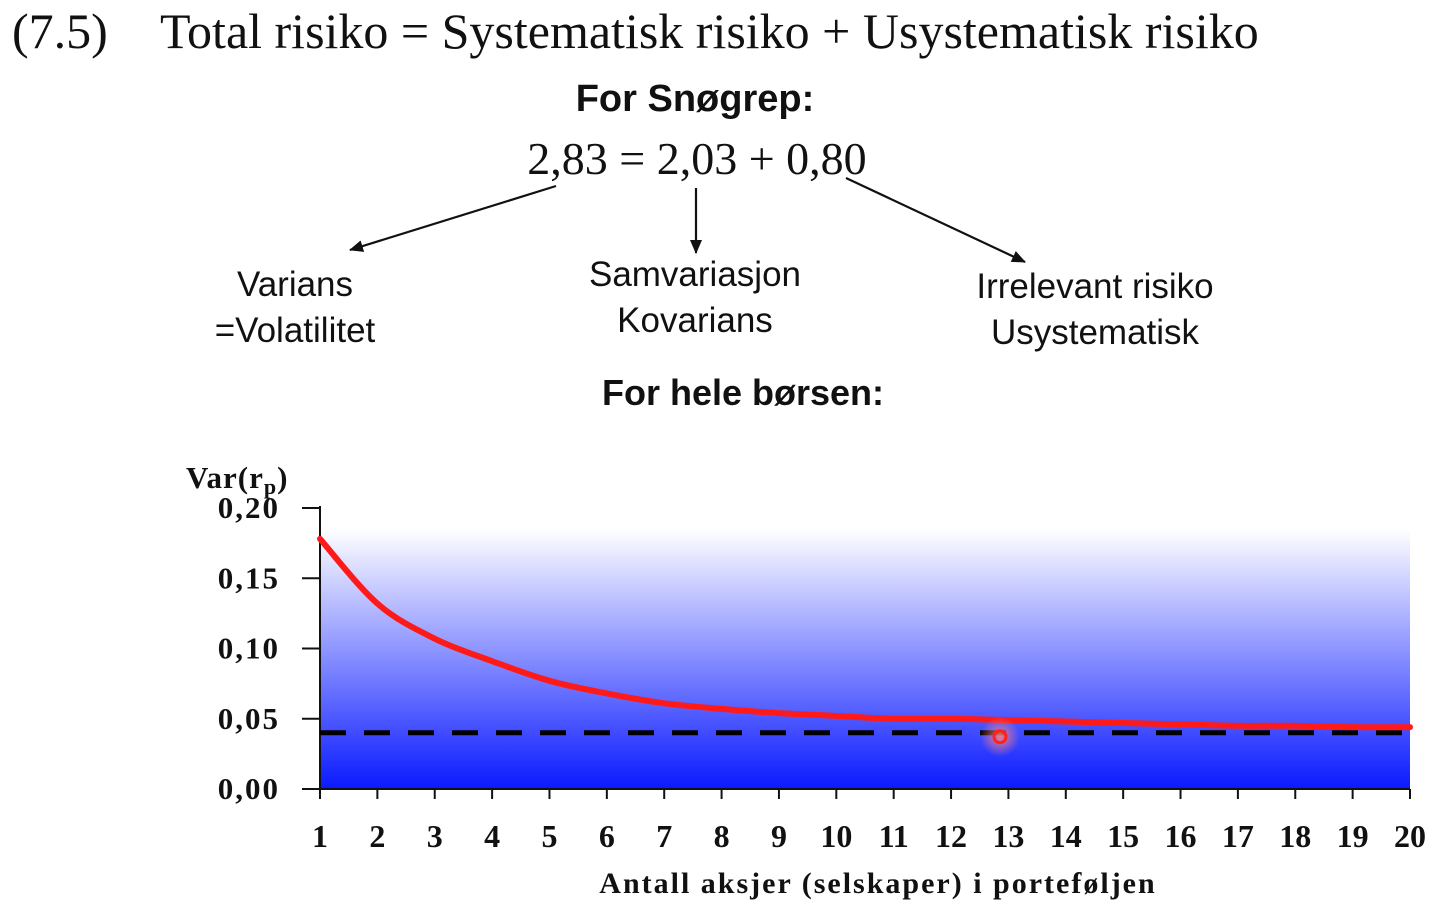 This screenshot has height=904, width=1444. What do you see at coordinates (377, 836) in the screenshot?
I see `x-tick-label: 2` at bounding box center [377, 836].